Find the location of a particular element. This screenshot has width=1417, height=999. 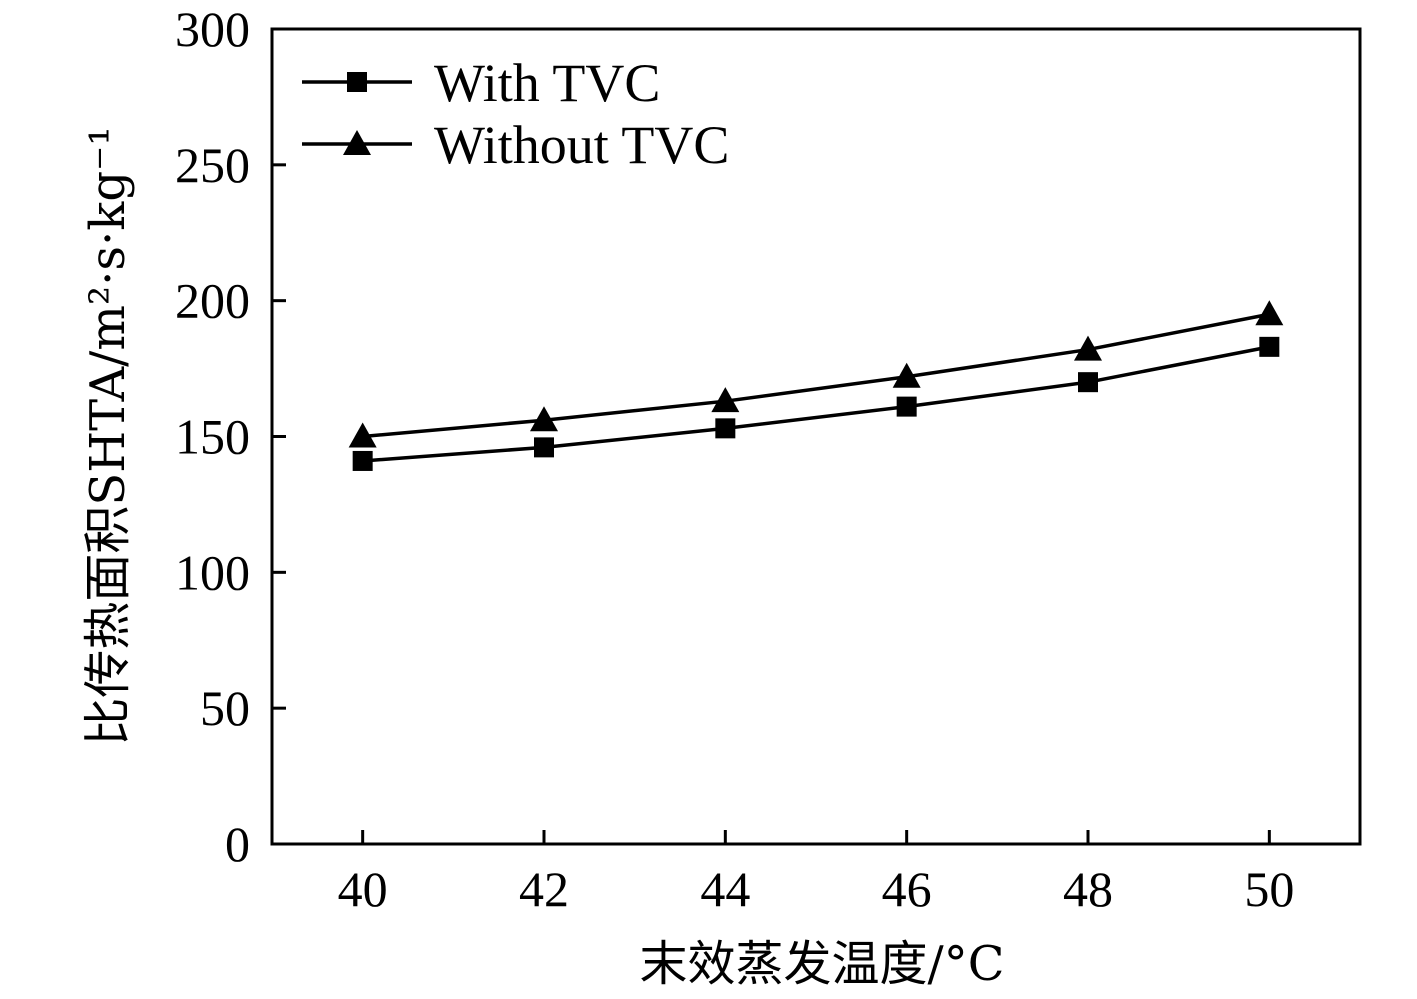

x-tick-label: 44 is located at coordinates (725, 889).